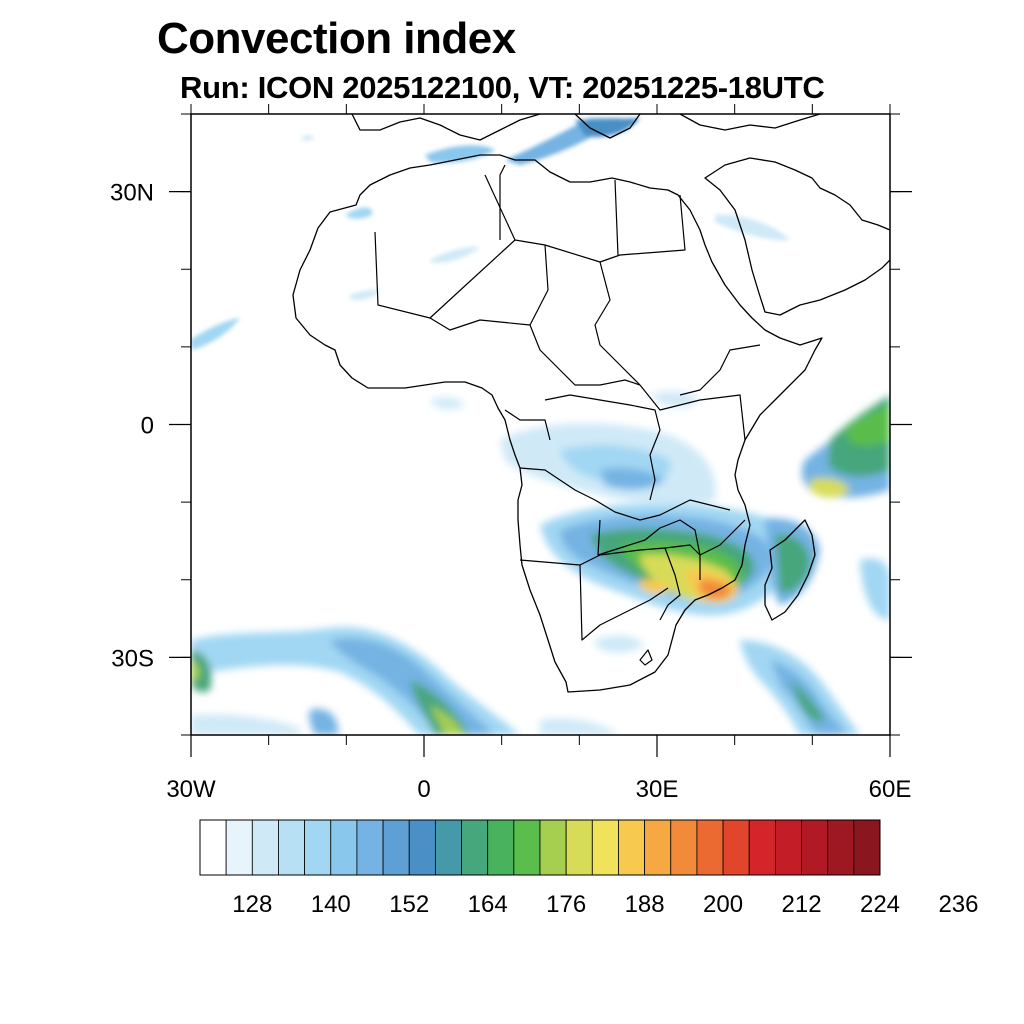 The image size is (1024, 1024). Describe the element at coordinates (132, 658) in the screenshot. I see `y-tick-label: 30S` at that location.